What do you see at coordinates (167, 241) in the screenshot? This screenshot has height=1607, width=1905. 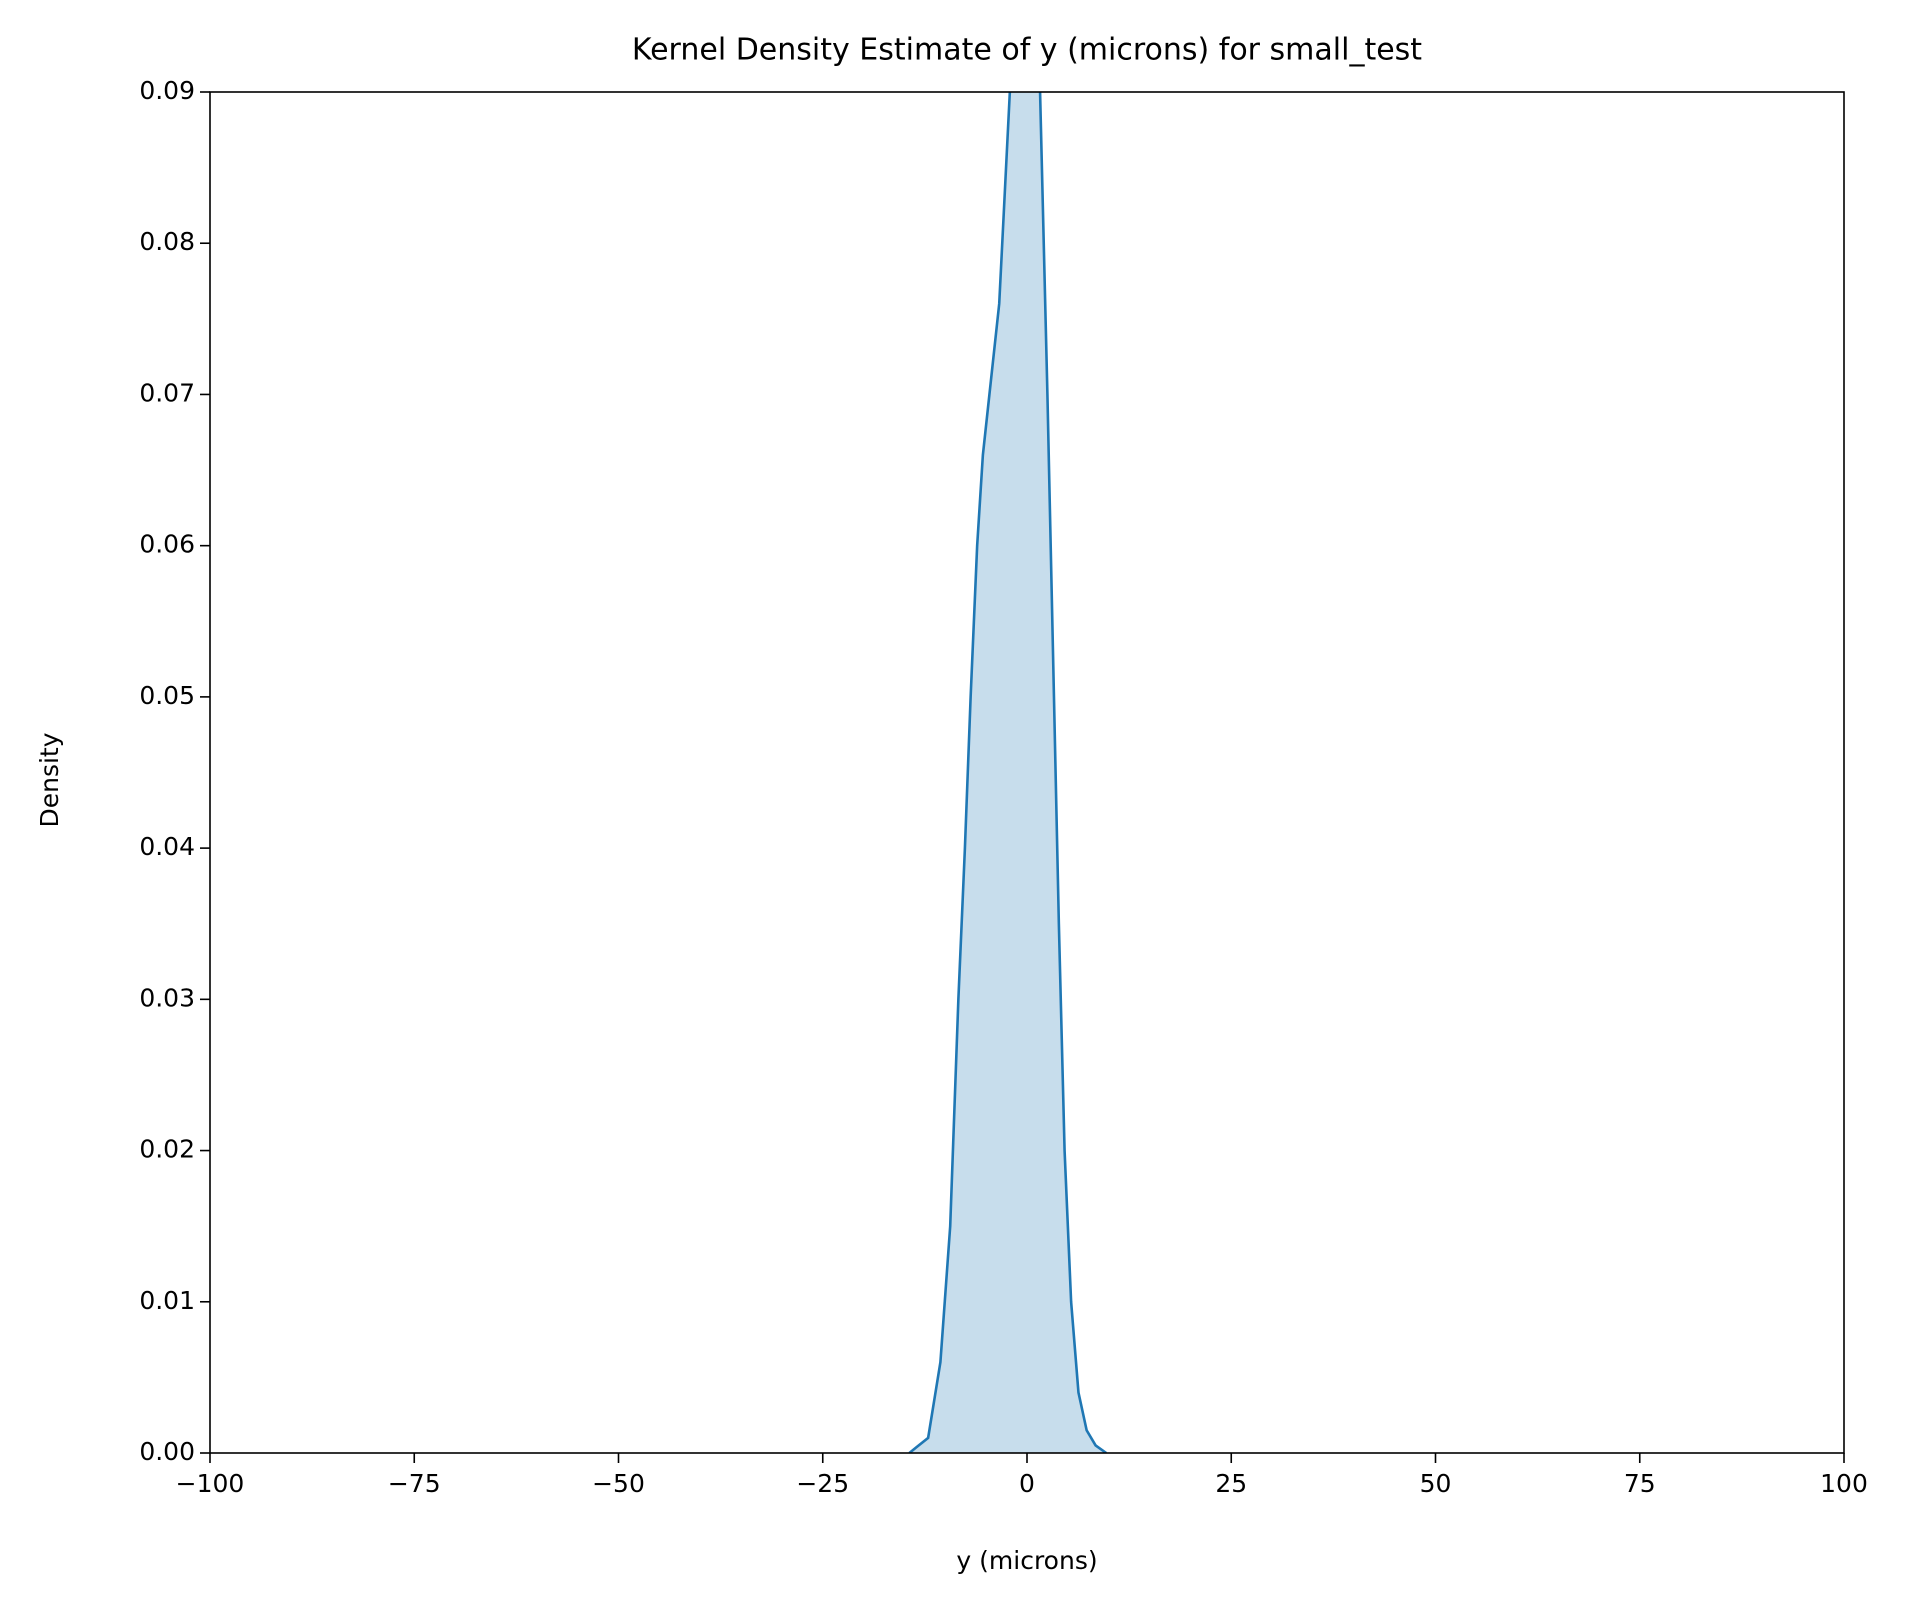 I see `y-tick-label: 0.08` at bounding box center [167, 241].